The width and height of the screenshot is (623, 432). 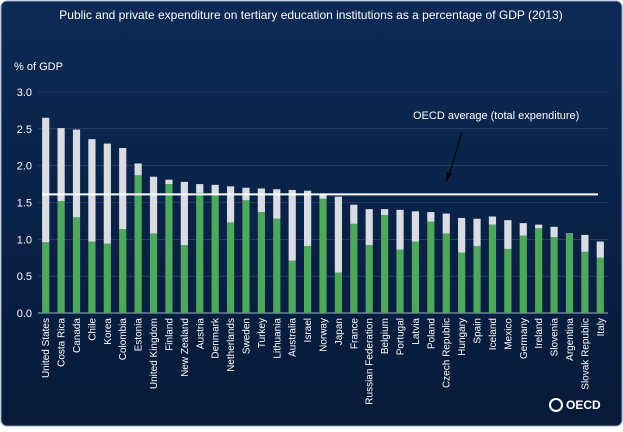 What do you see at coordinates (508, 334) in the screenshot?
I see `x-tick-label: Mexico` at bounding box center [508, 334].